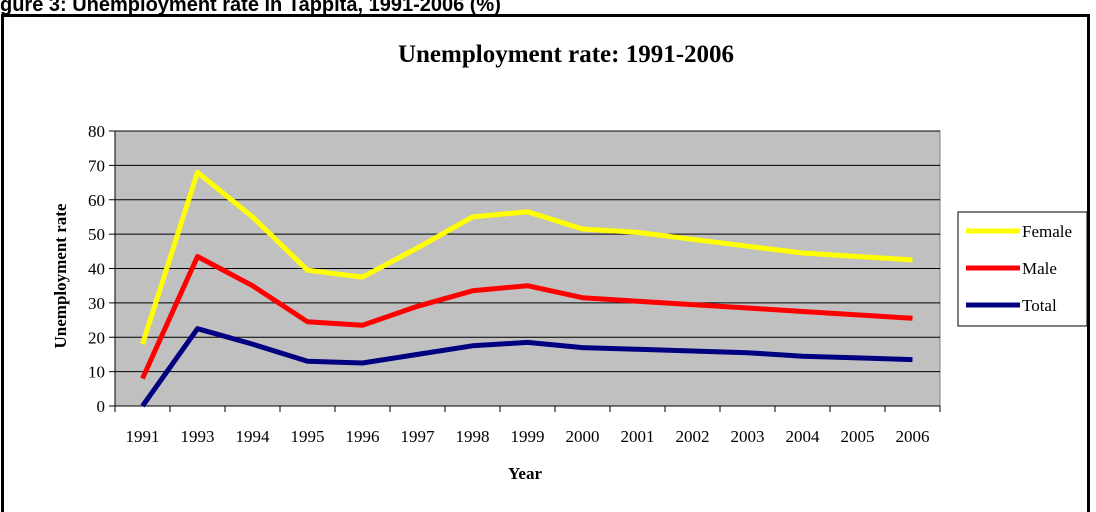  I want to click on x-tick-label: 2002, so click(693, 436).